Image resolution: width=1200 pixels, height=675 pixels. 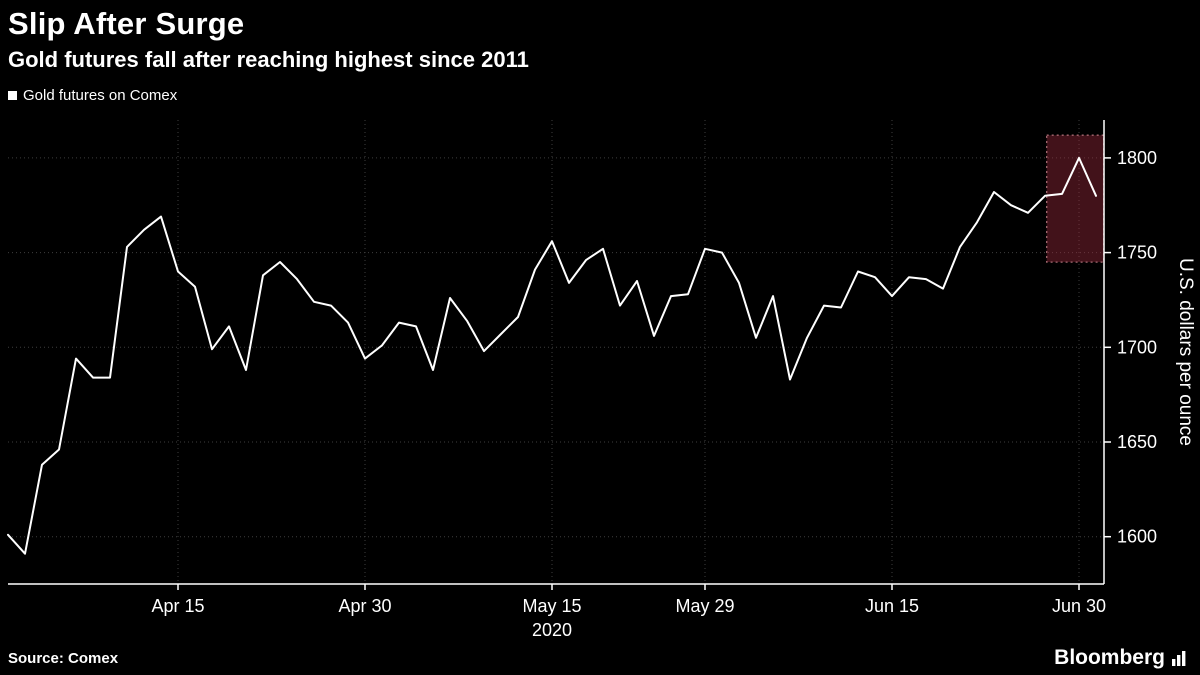 What do you see at coordinates (1185, 352) in the screenshot?
I see `y-axis-title: U.S. dollars per ounce` at bounding box center [1185, 352].